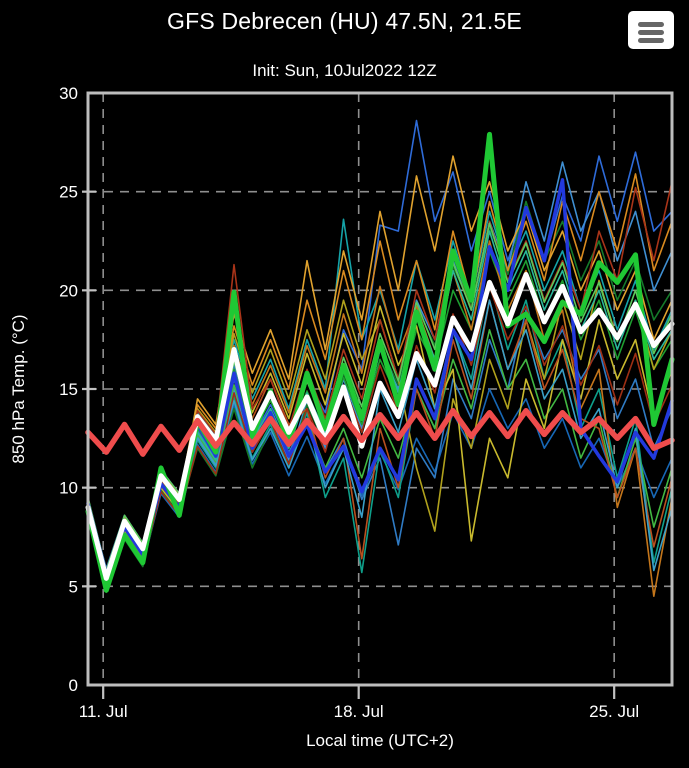  Describe the element at coordinates (68, 192) in the screenshot. I see `y-tick-label: 25` at that location.